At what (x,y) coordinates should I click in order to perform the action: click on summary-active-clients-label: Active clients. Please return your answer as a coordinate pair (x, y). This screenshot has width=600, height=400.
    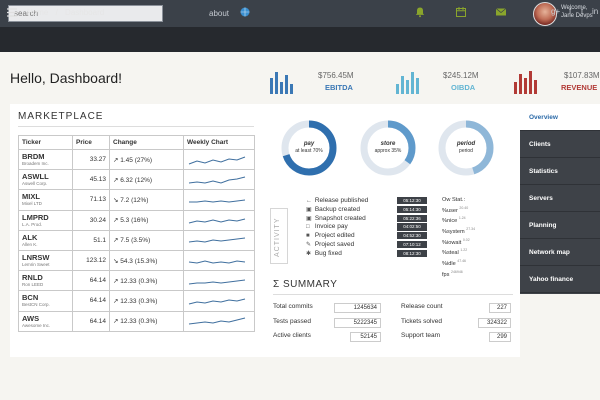
    Looking at the image, I should click on (292, 335).